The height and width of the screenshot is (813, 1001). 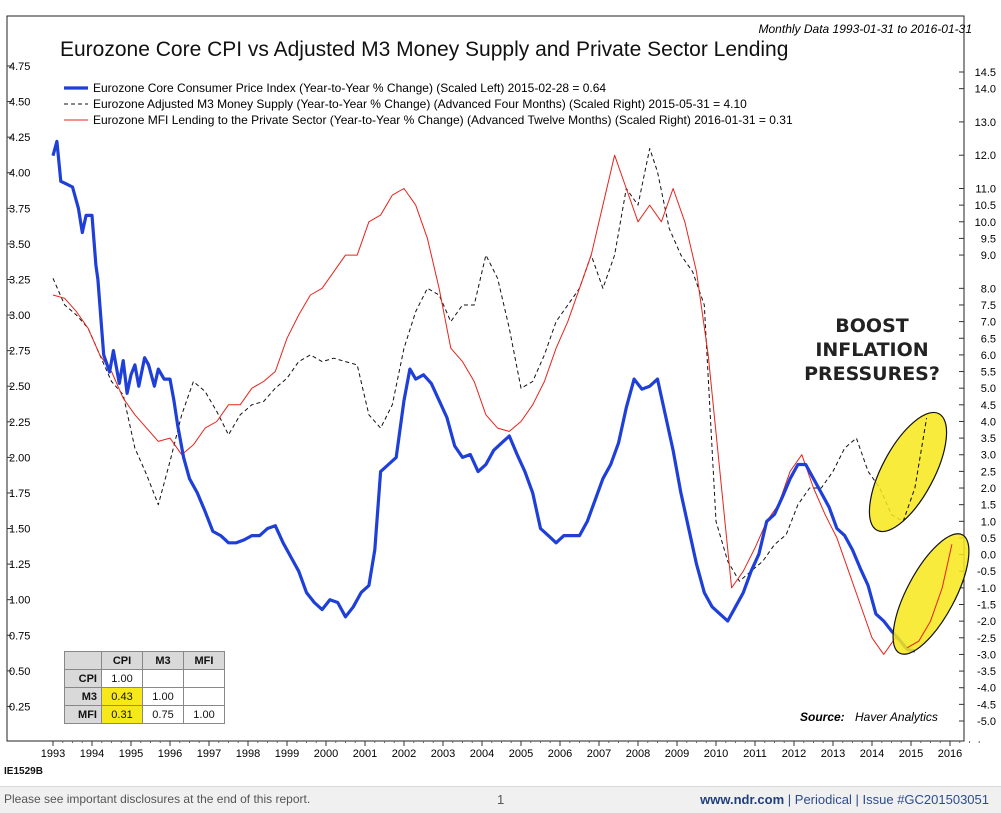 What do you see at coordinates (872, 374) in the screenshot?
I see `annotation-line-3: PRESSURES?` at bounding box center [872, 374].